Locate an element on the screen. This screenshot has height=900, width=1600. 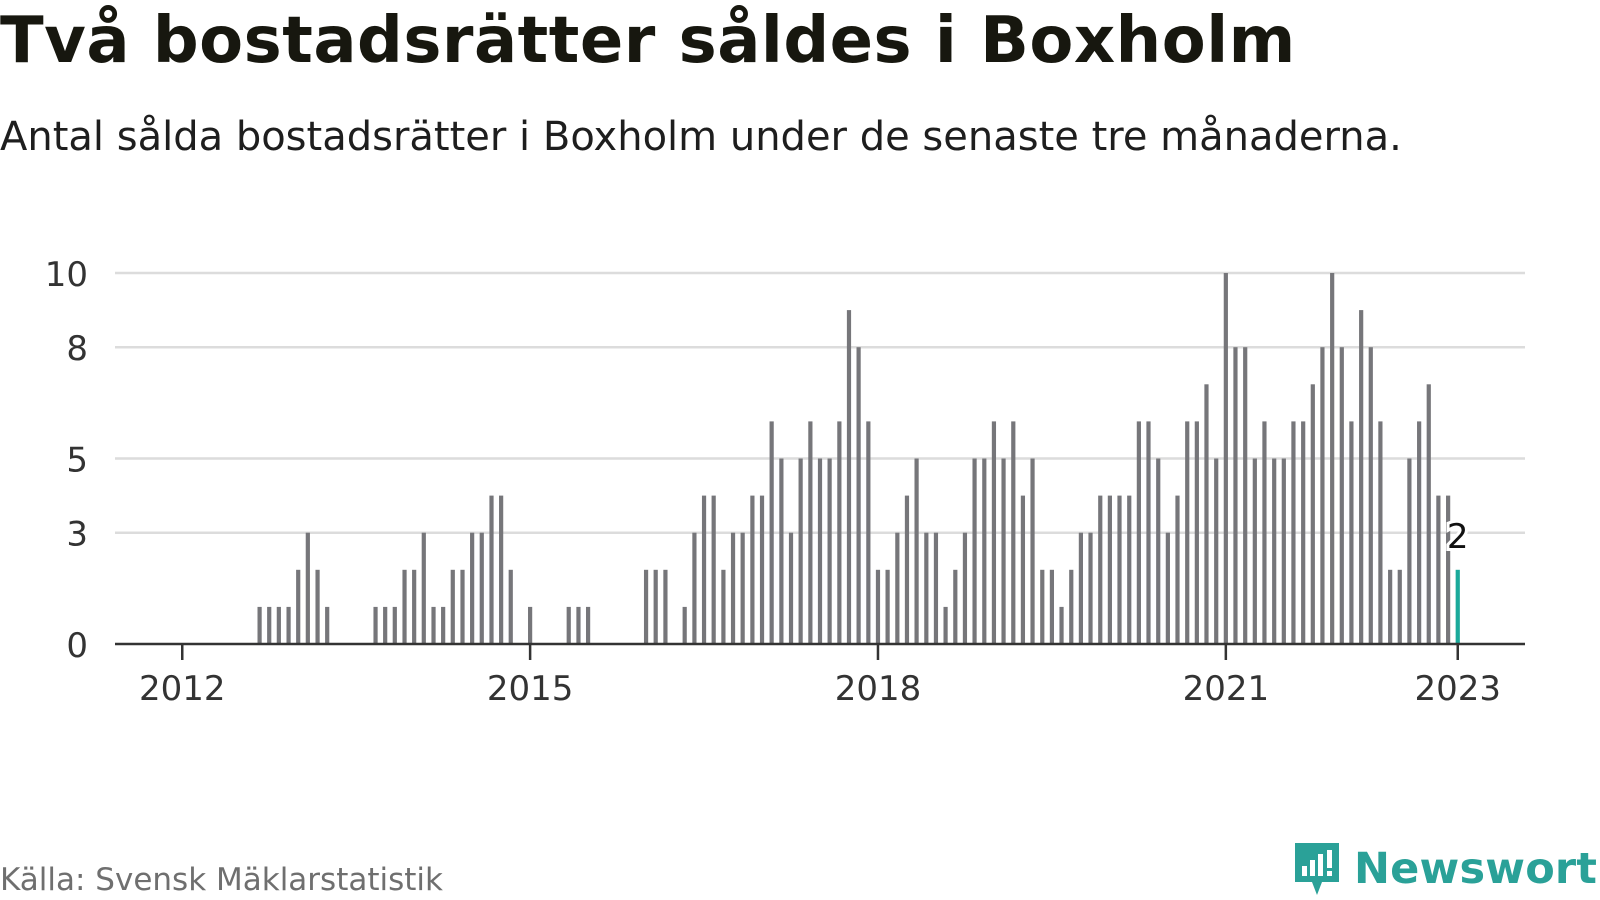
x-tick-label: 2021 is located at coordinates (1226, 689).